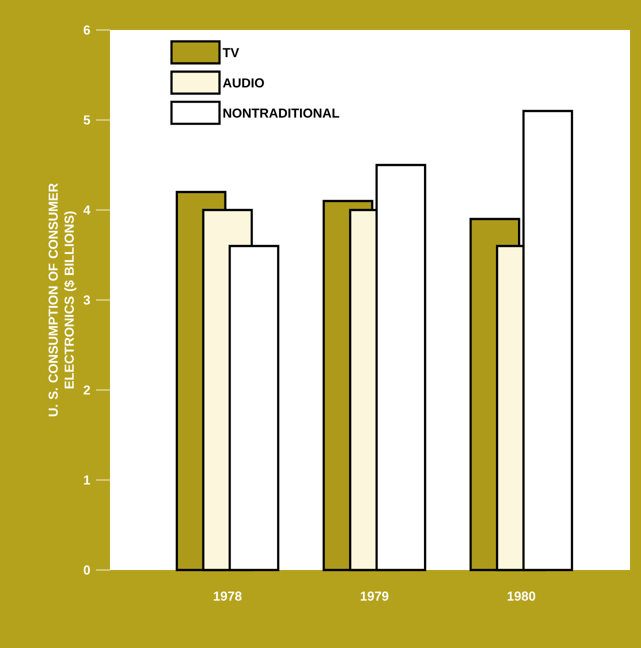 The height and width of the screenshot is (648, 641). Describe the element at coordinates (522, 596) in the screenshot. I see `x-tick-label: 1980` at that location.